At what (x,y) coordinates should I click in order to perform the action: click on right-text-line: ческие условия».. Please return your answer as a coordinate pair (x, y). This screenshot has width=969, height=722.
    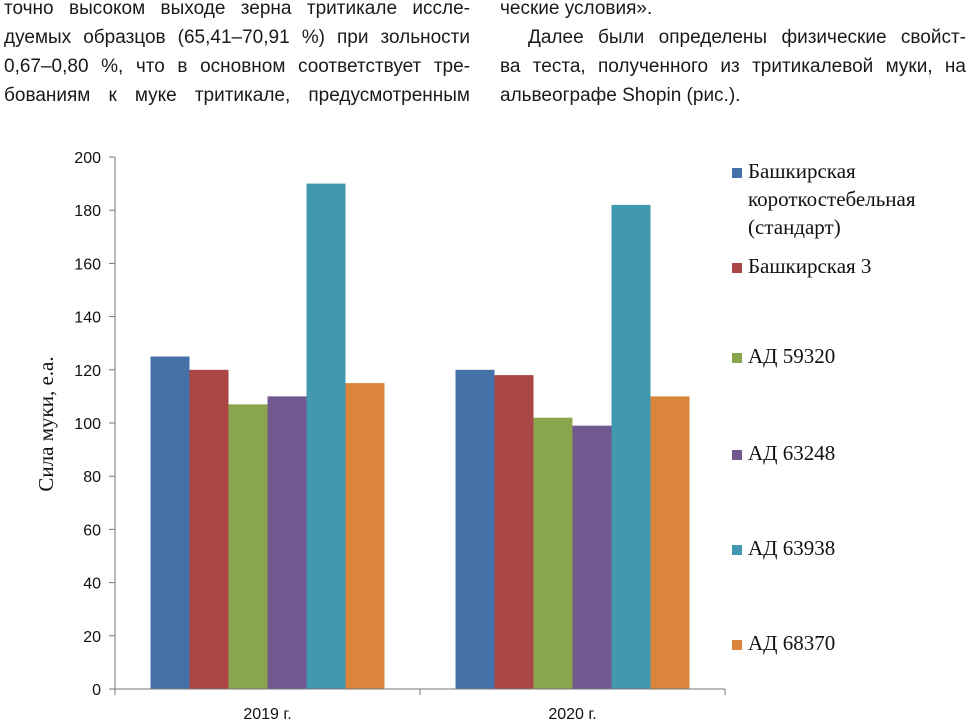
    Looking at the image, I should click on (576, 9).